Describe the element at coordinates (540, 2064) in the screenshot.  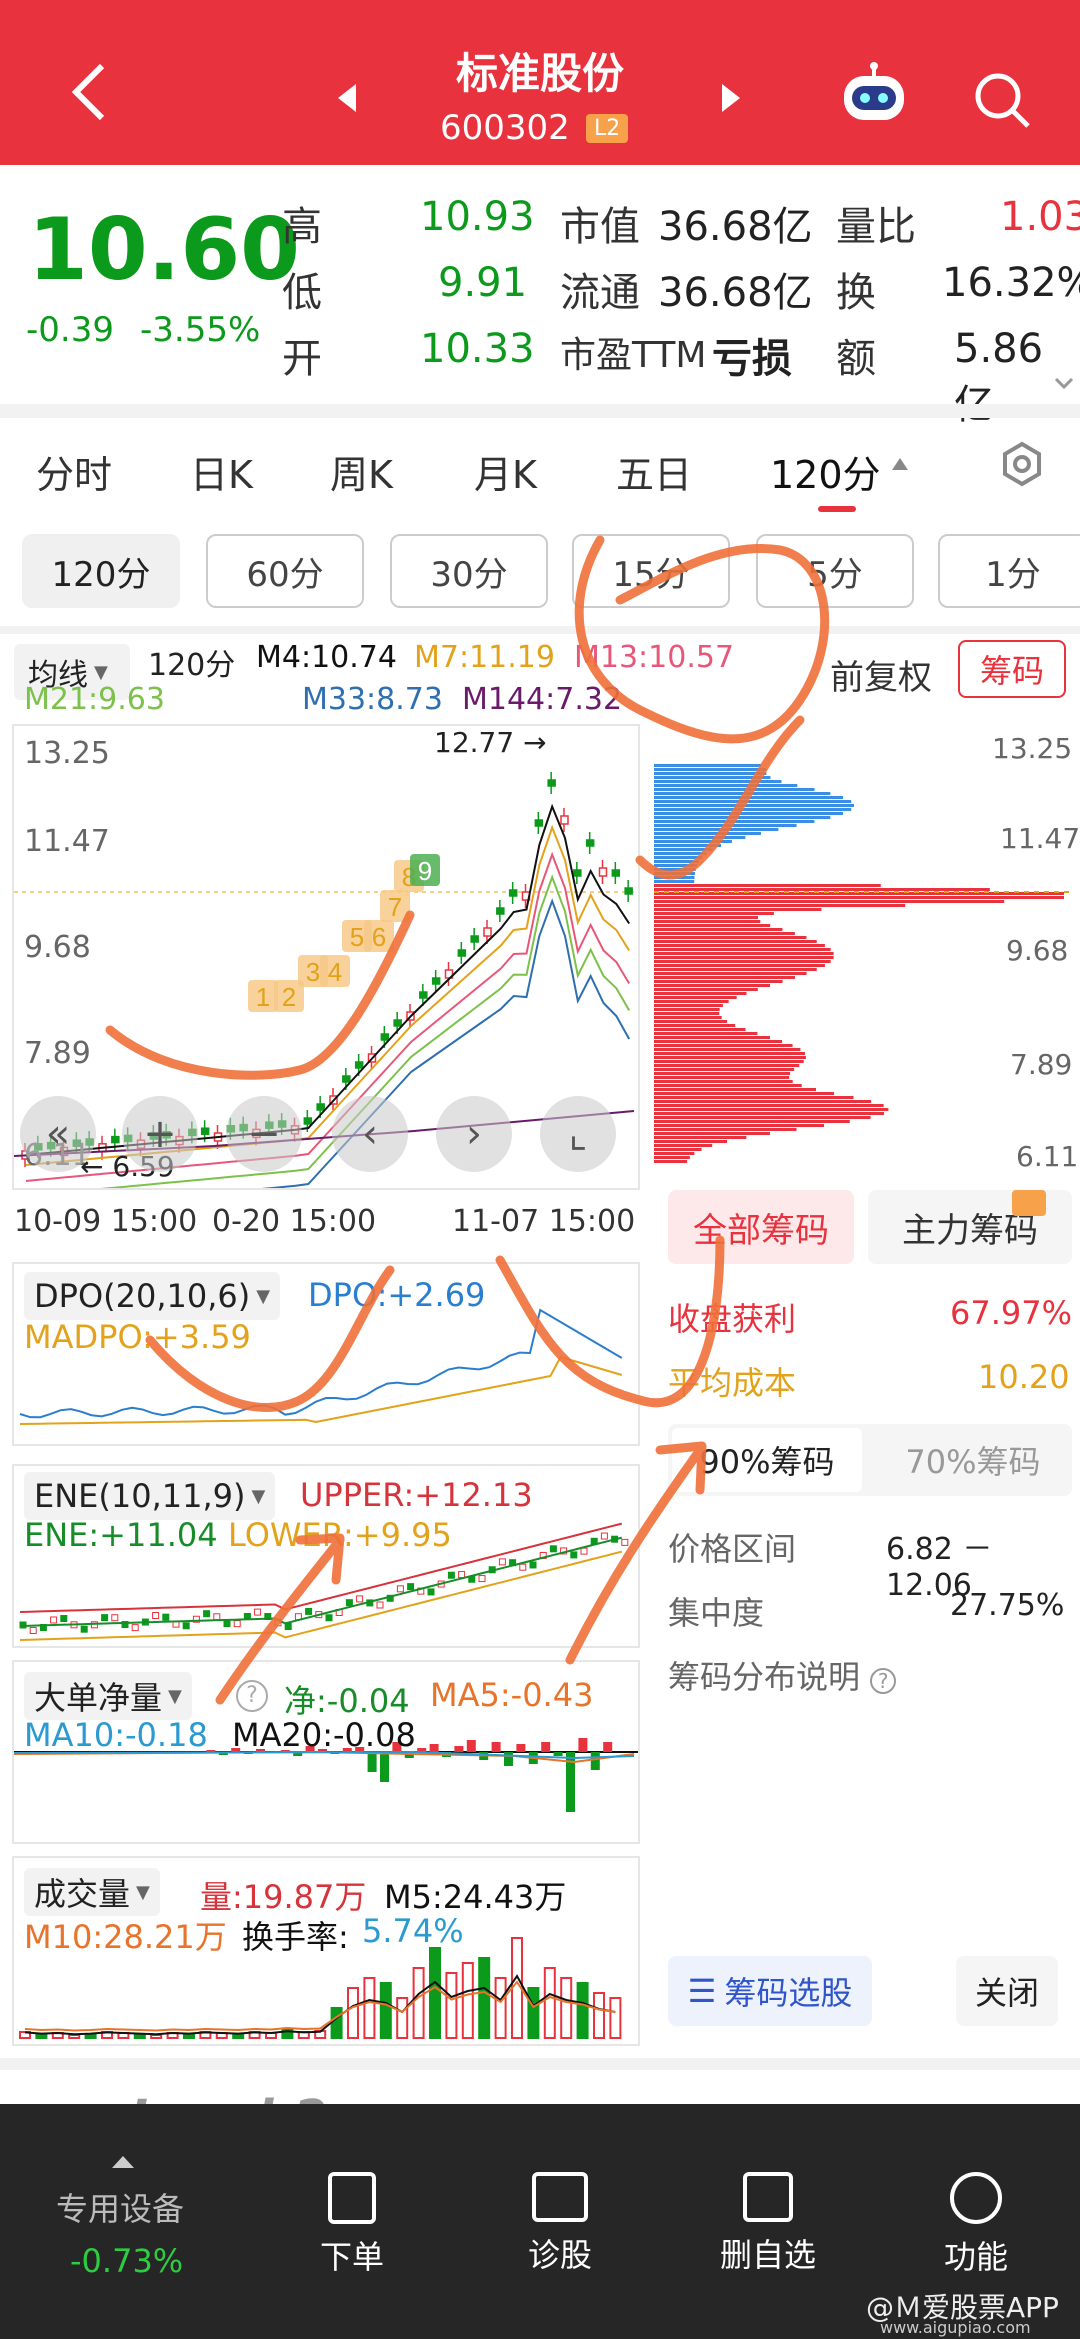
I see `divider` at that location.